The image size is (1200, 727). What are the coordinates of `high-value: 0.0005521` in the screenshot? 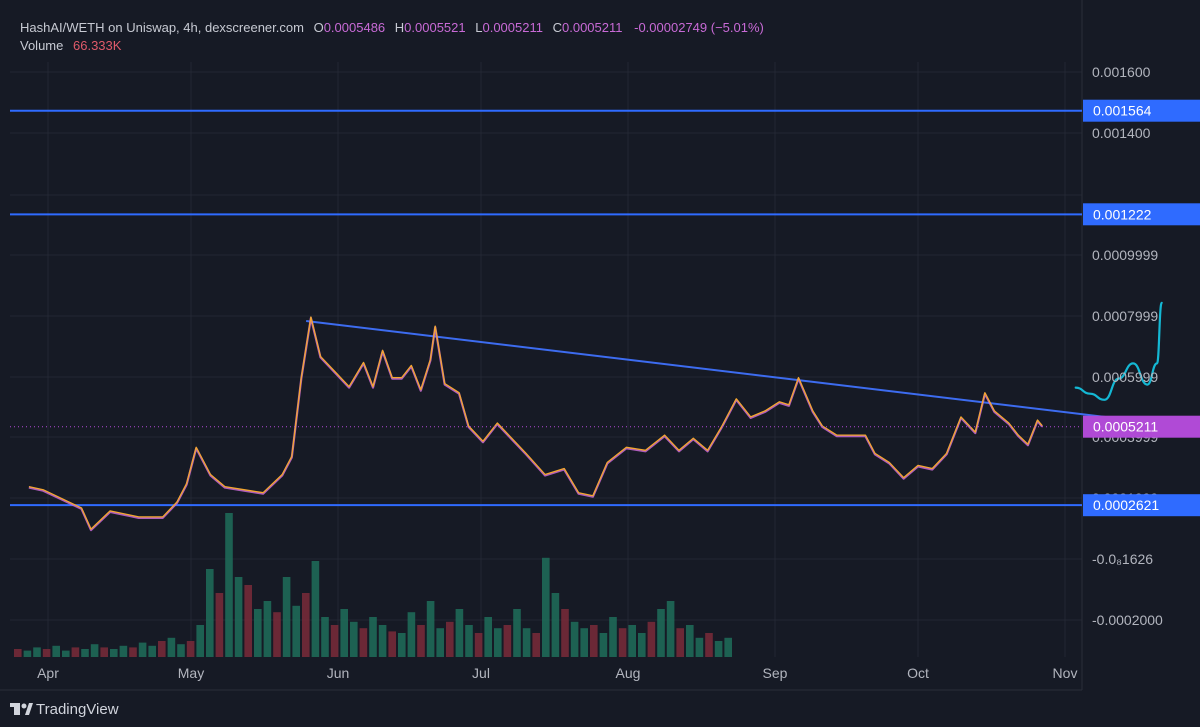 It's located at (434, 27).